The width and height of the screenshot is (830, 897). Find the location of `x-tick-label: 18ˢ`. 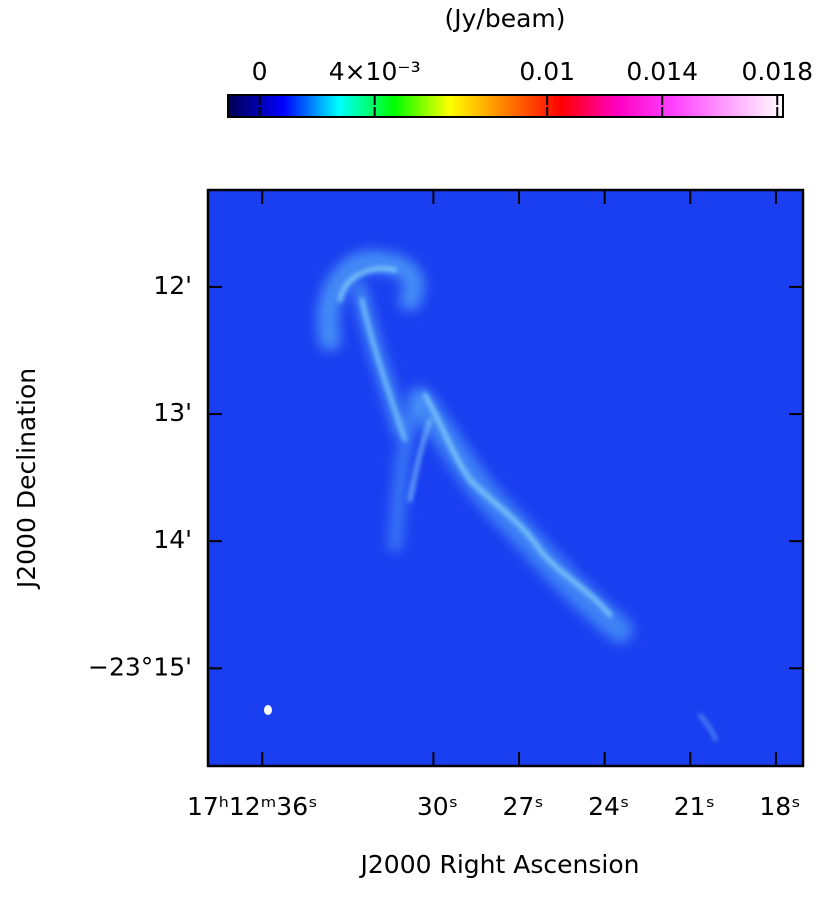

x-tick-label: 18ˢ is located at coordinates (779, 806).